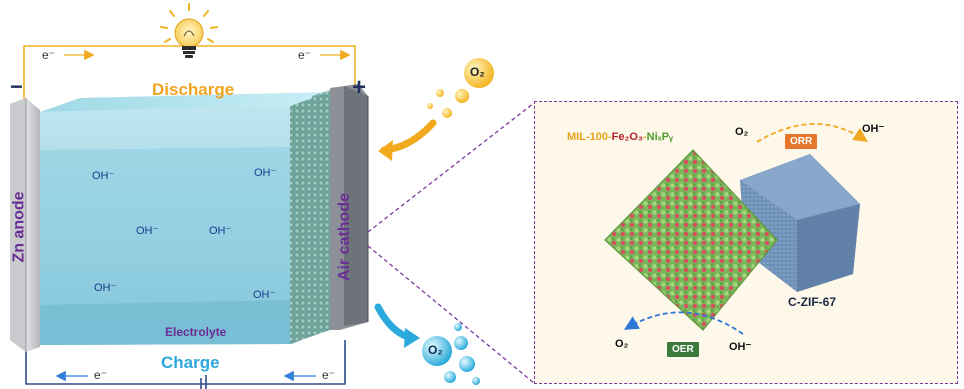  Describe the element at coordinates (189, 30) in the screenshot. I see `lightbulb-icon` at that location.